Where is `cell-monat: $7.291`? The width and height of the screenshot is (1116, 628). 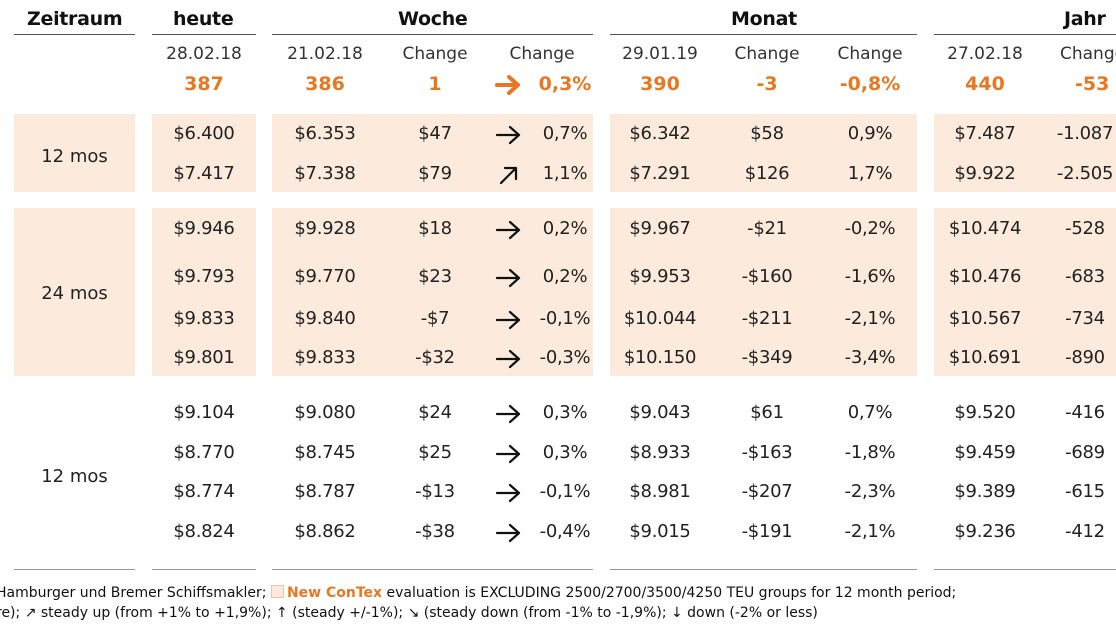
cell-monat: $7.291 is located at coordinates (660, 173).